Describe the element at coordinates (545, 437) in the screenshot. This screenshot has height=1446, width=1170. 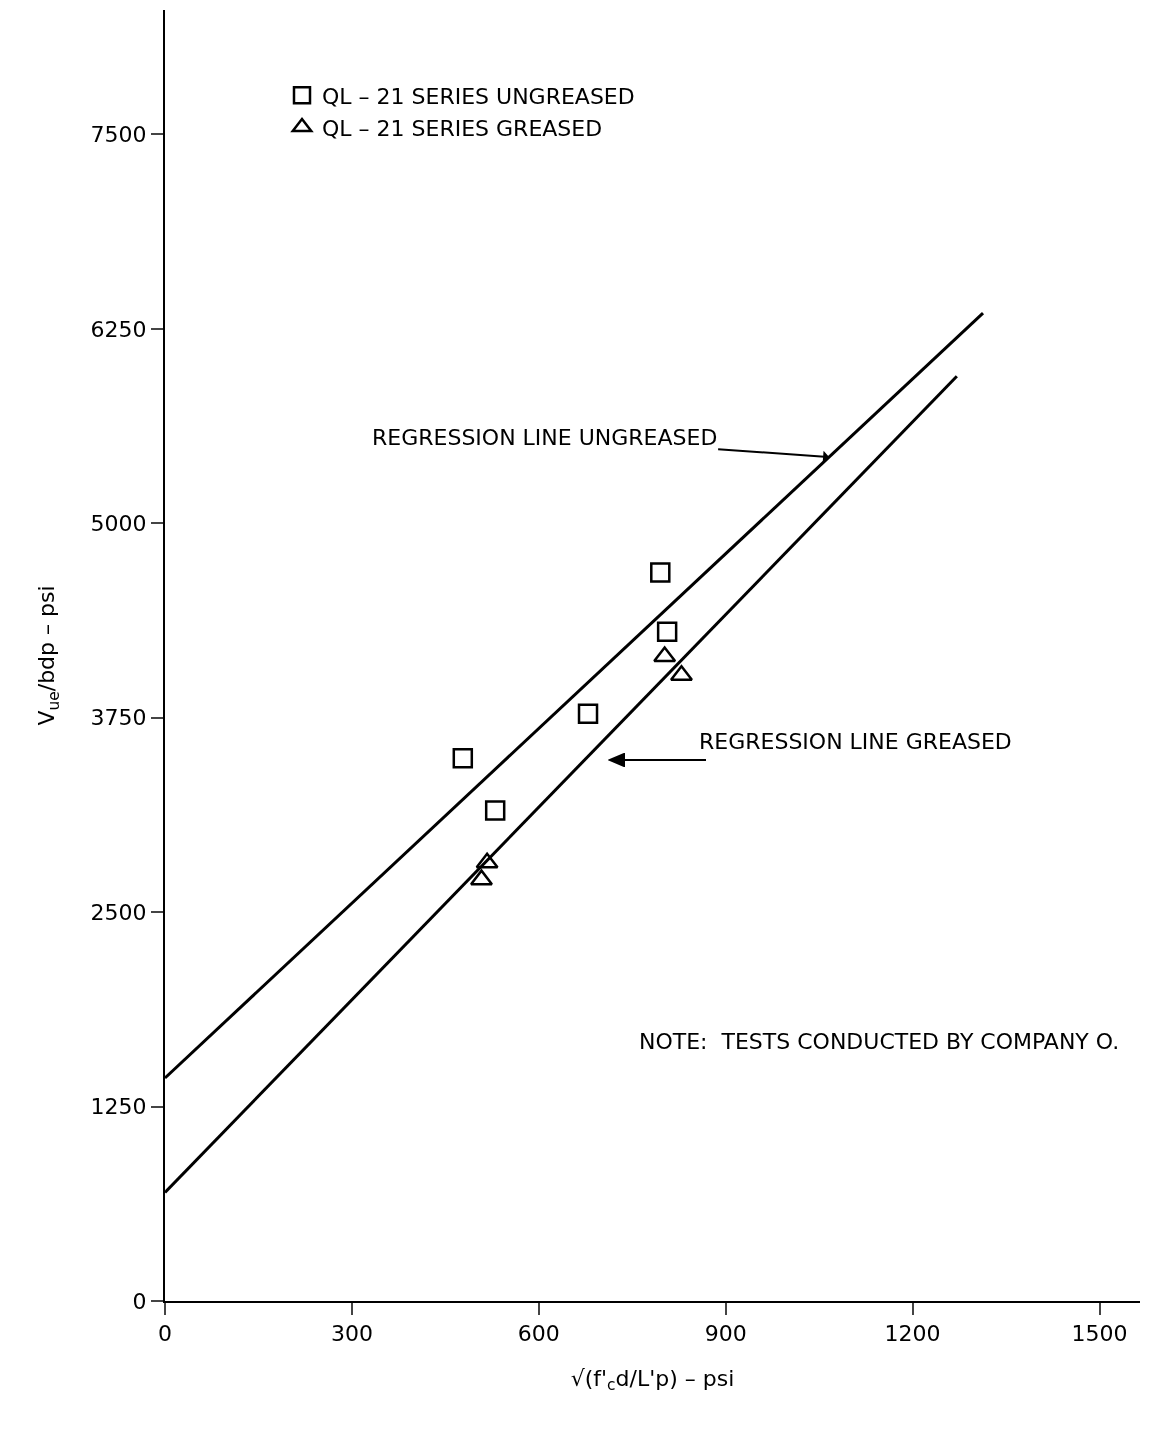
I see `annotation: REGRESSION LINE UNGREASED` at that location.